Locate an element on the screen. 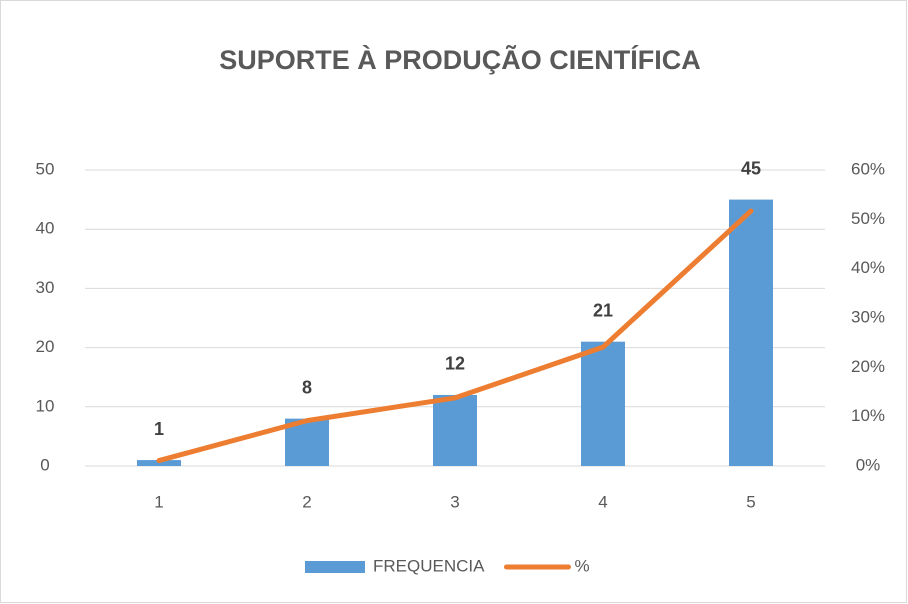 This screenshot has height=604, width=908. y2-tick-label: 50% is located at coordinates (868, 218).